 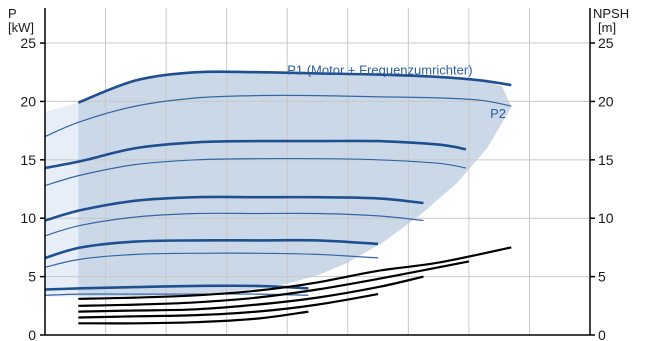 What do you see at coordinates (379, 70) in the screenshot?
I see `p1-curve-label: P1 (Motor + Frequenzumrichter)` at bounding box center [379, 70].